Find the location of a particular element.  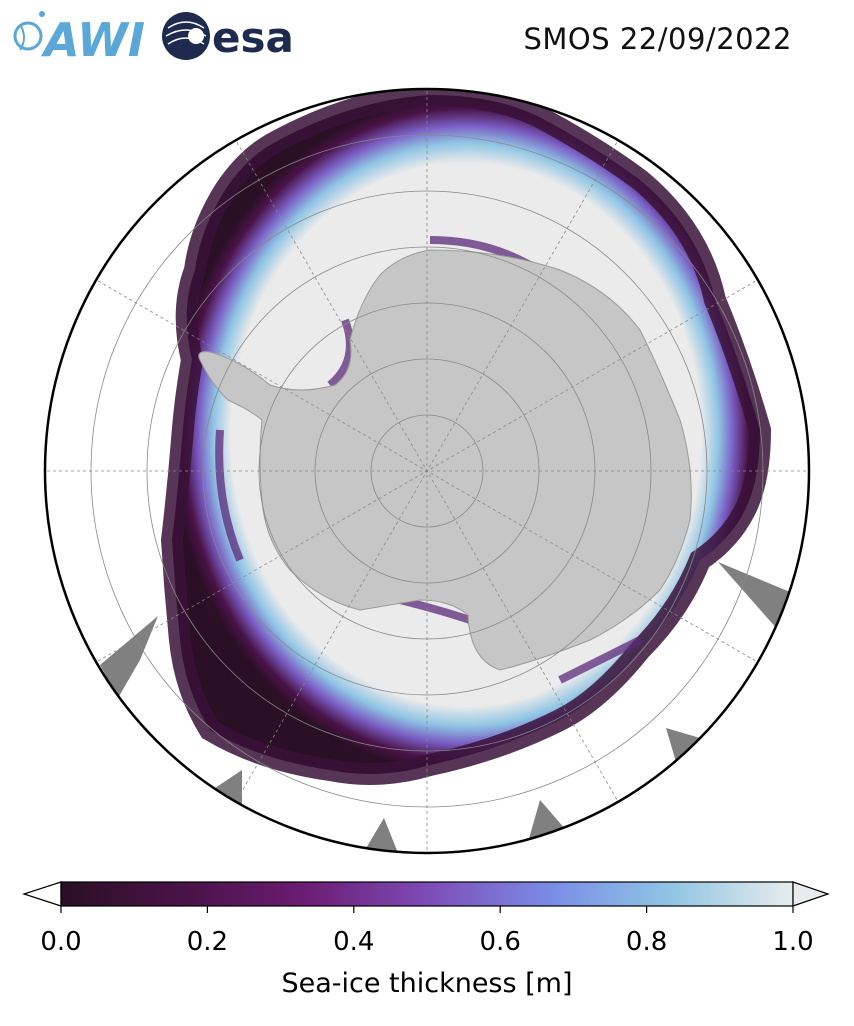

logo-group: AWI esa is located at coordinates (153, 38).